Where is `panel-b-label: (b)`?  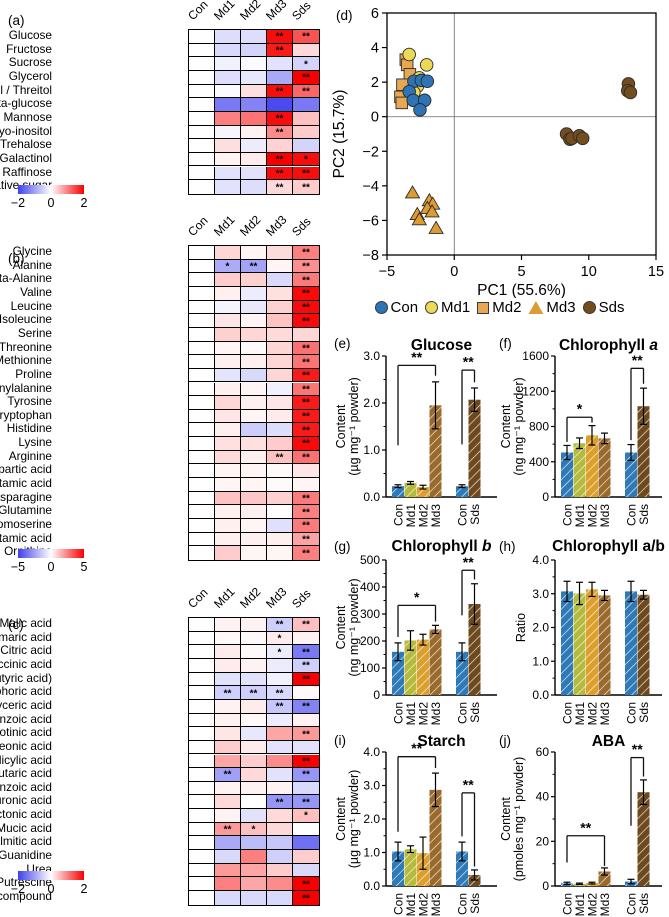 panel-b-label: (b) is located at coordinates (16, 258).